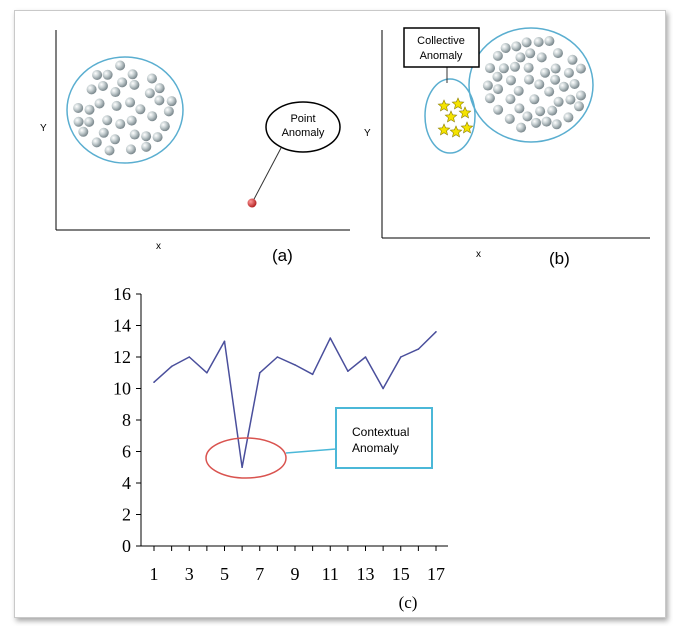 The width and height of the screenshot is (673, 626). Describe the element at coordinates (366, 574) in the screenshot. I see `x-tick-label: 13` at that location.